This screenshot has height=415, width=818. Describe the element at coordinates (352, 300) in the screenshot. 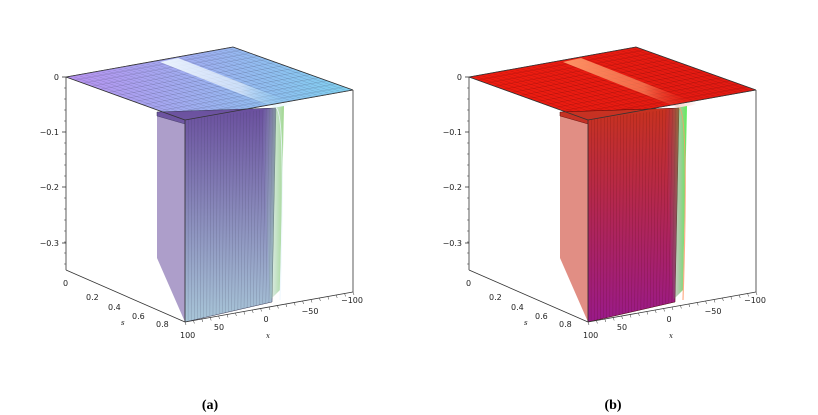

I see `x-tick-label: −100` at that location.